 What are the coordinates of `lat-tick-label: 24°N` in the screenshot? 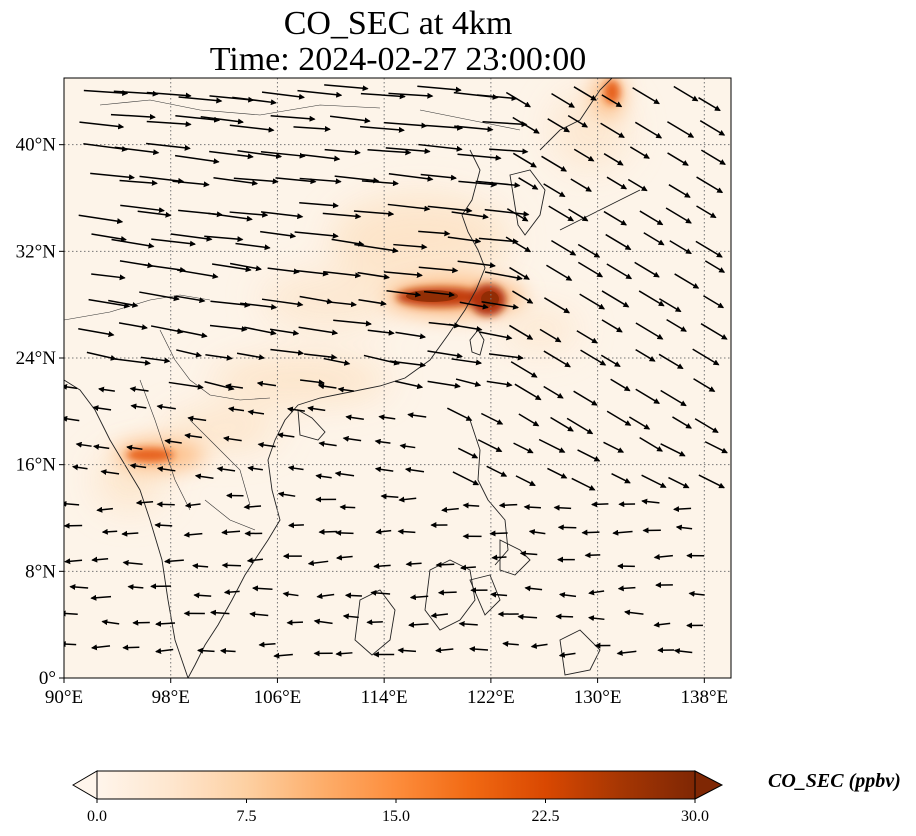 It's located at (36, 358).